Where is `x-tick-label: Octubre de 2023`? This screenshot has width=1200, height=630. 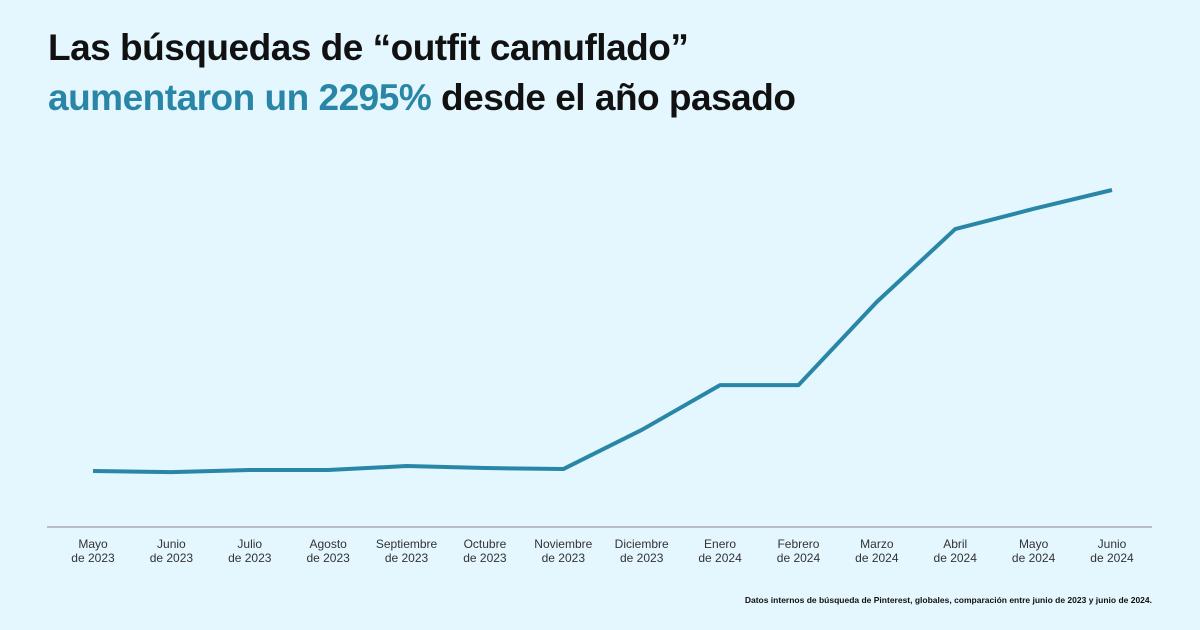
x-tick-label: Octubre de 2023 is located at coordinates (485, 551).